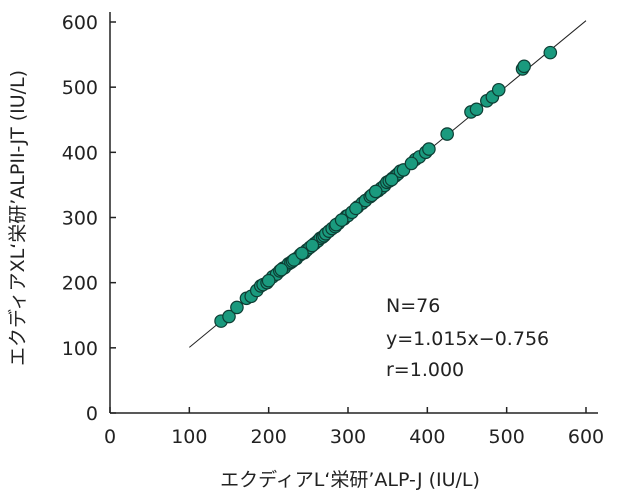 Image resolution: width=617 pixels, height=495 pixels. I want to click on annotation-equation: y=1.015x−0.756, so click(467, 339).